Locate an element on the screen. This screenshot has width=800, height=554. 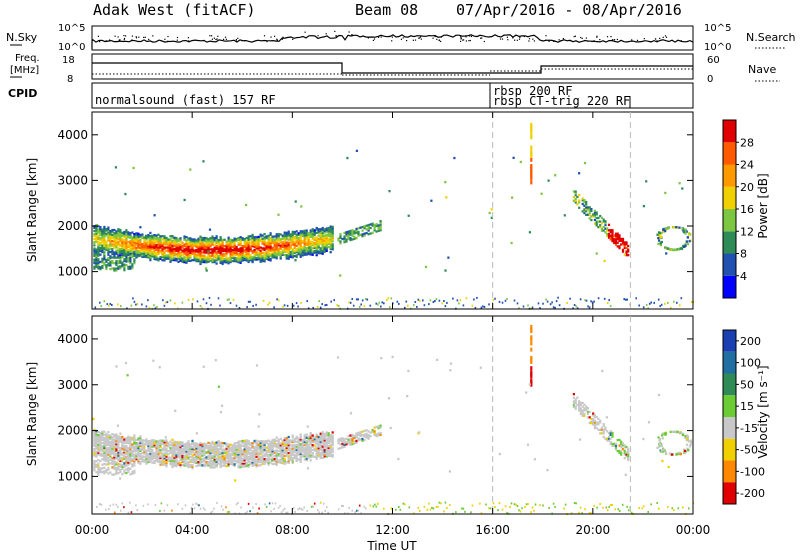
nsearch-tick-top: 10^5 is located at coordinates (717, 28).